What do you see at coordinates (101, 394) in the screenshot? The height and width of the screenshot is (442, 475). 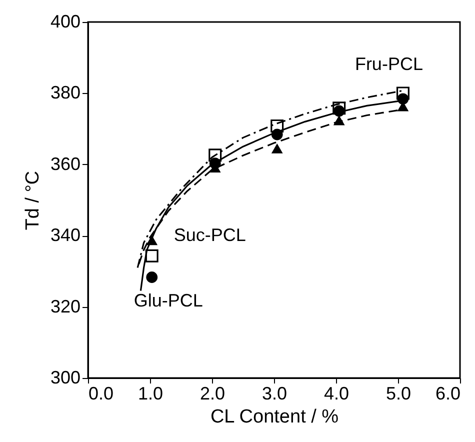 I see `x-tick-label: 0.0` at bounding box center [101, 394].